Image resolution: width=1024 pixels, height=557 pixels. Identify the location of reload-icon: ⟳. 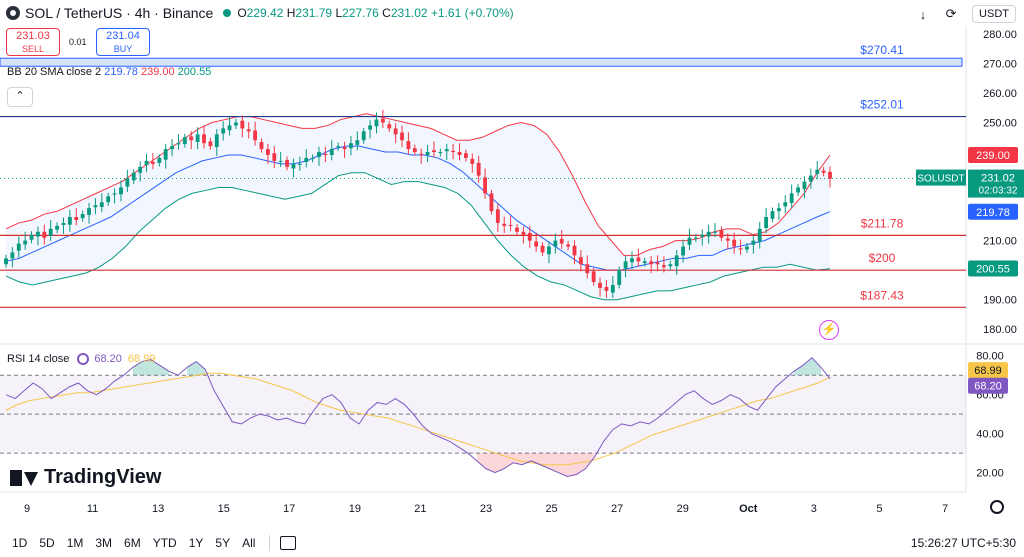
(951, 13).